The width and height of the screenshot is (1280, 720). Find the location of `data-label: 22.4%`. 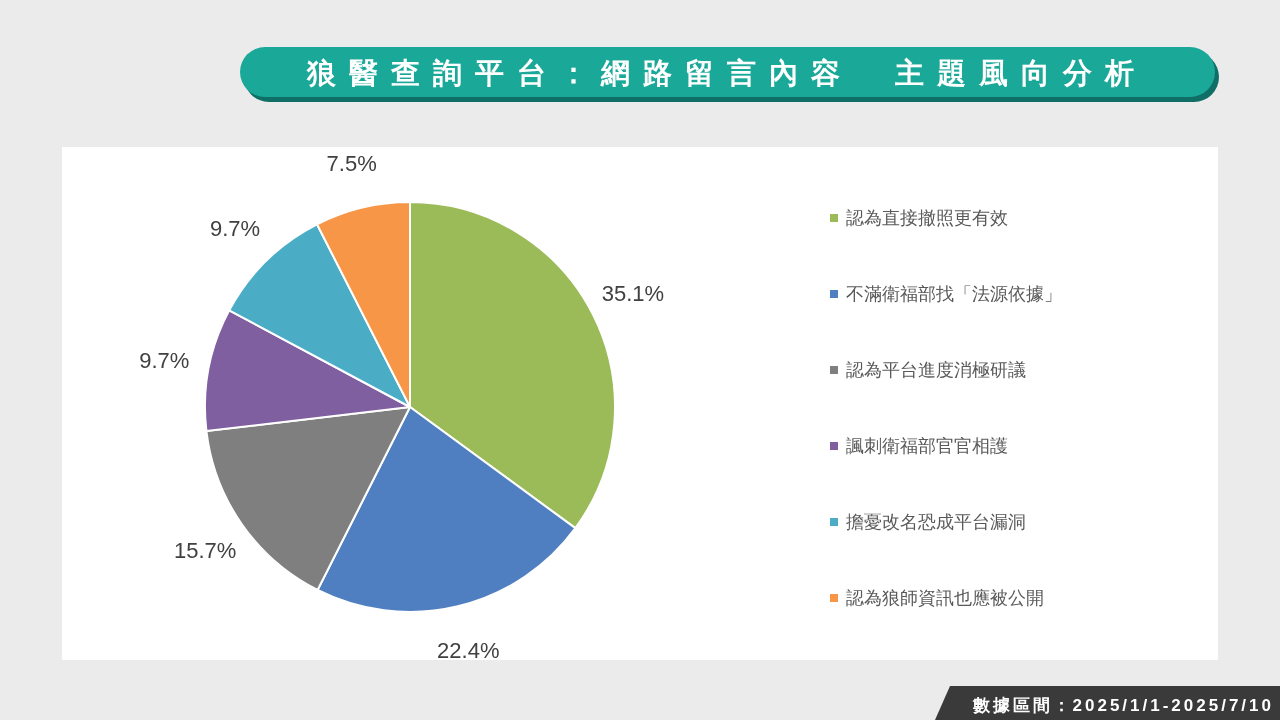

data-label: 22.4% is located at coordinates (468, 650).